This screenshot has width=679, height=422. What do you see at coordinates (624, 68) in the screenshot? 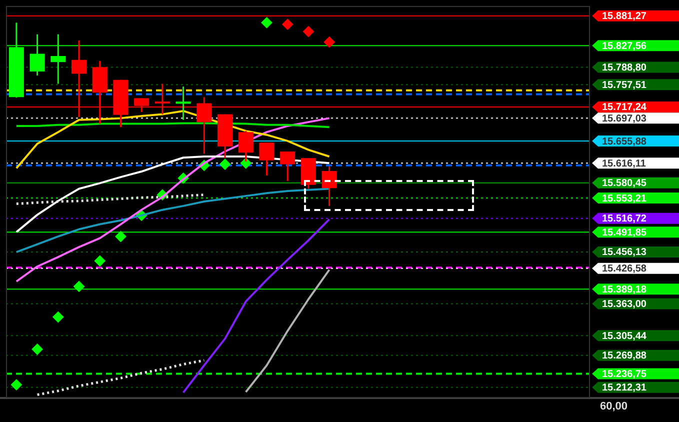
I see `ref-line-label: 15.788,80` at bounding box center [624, 68].